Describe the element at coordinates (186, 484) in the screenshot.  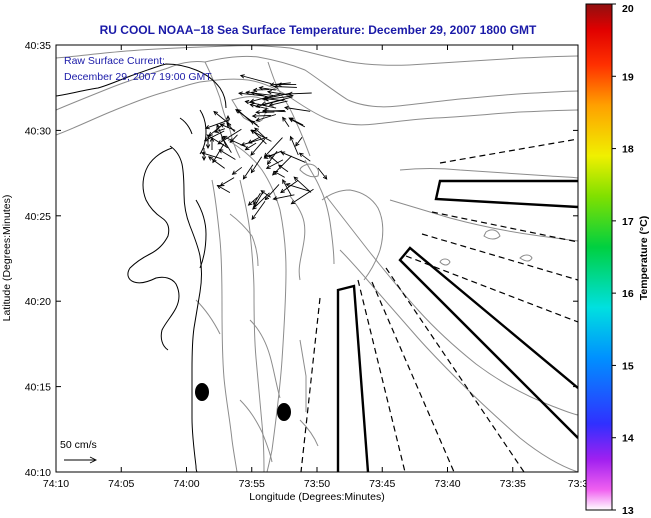
I see `x-tick-label: 74:00` at that location.